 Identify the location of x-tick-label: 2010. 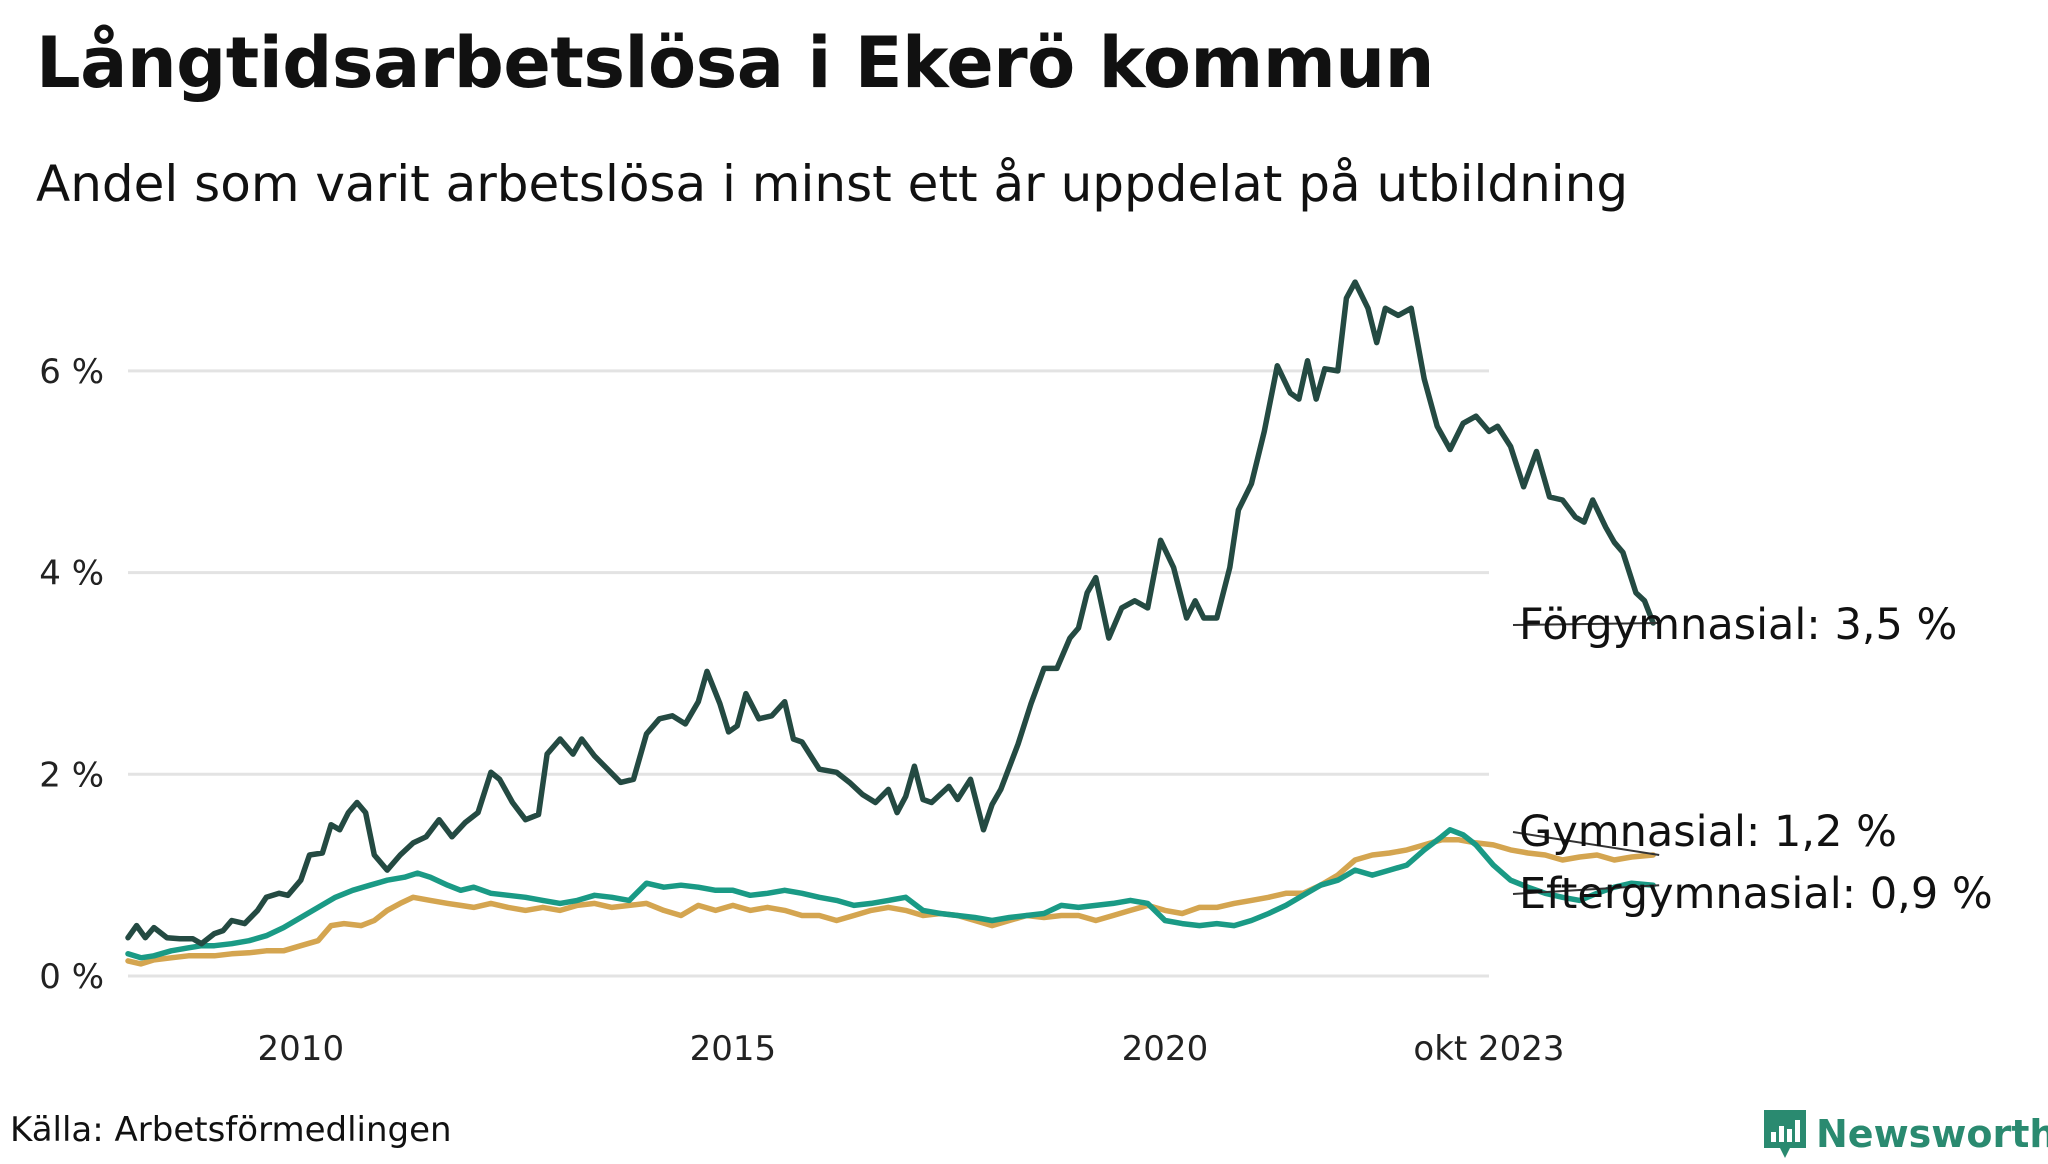
(301, 1049).